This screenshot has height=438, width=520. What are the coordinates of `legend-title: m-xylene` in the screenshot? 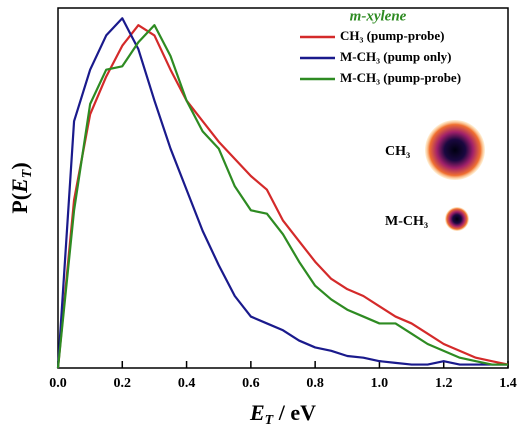 It's located at (378, 16).